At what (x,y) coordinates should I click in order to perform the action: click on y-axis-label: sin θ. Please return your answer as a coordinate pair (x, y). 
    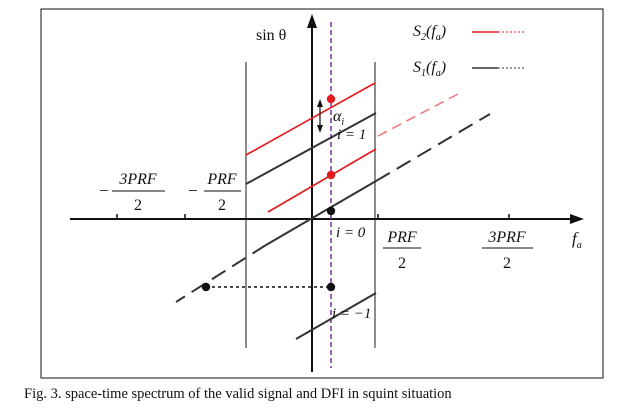
    Looking at the image, I should click on (271, 35).